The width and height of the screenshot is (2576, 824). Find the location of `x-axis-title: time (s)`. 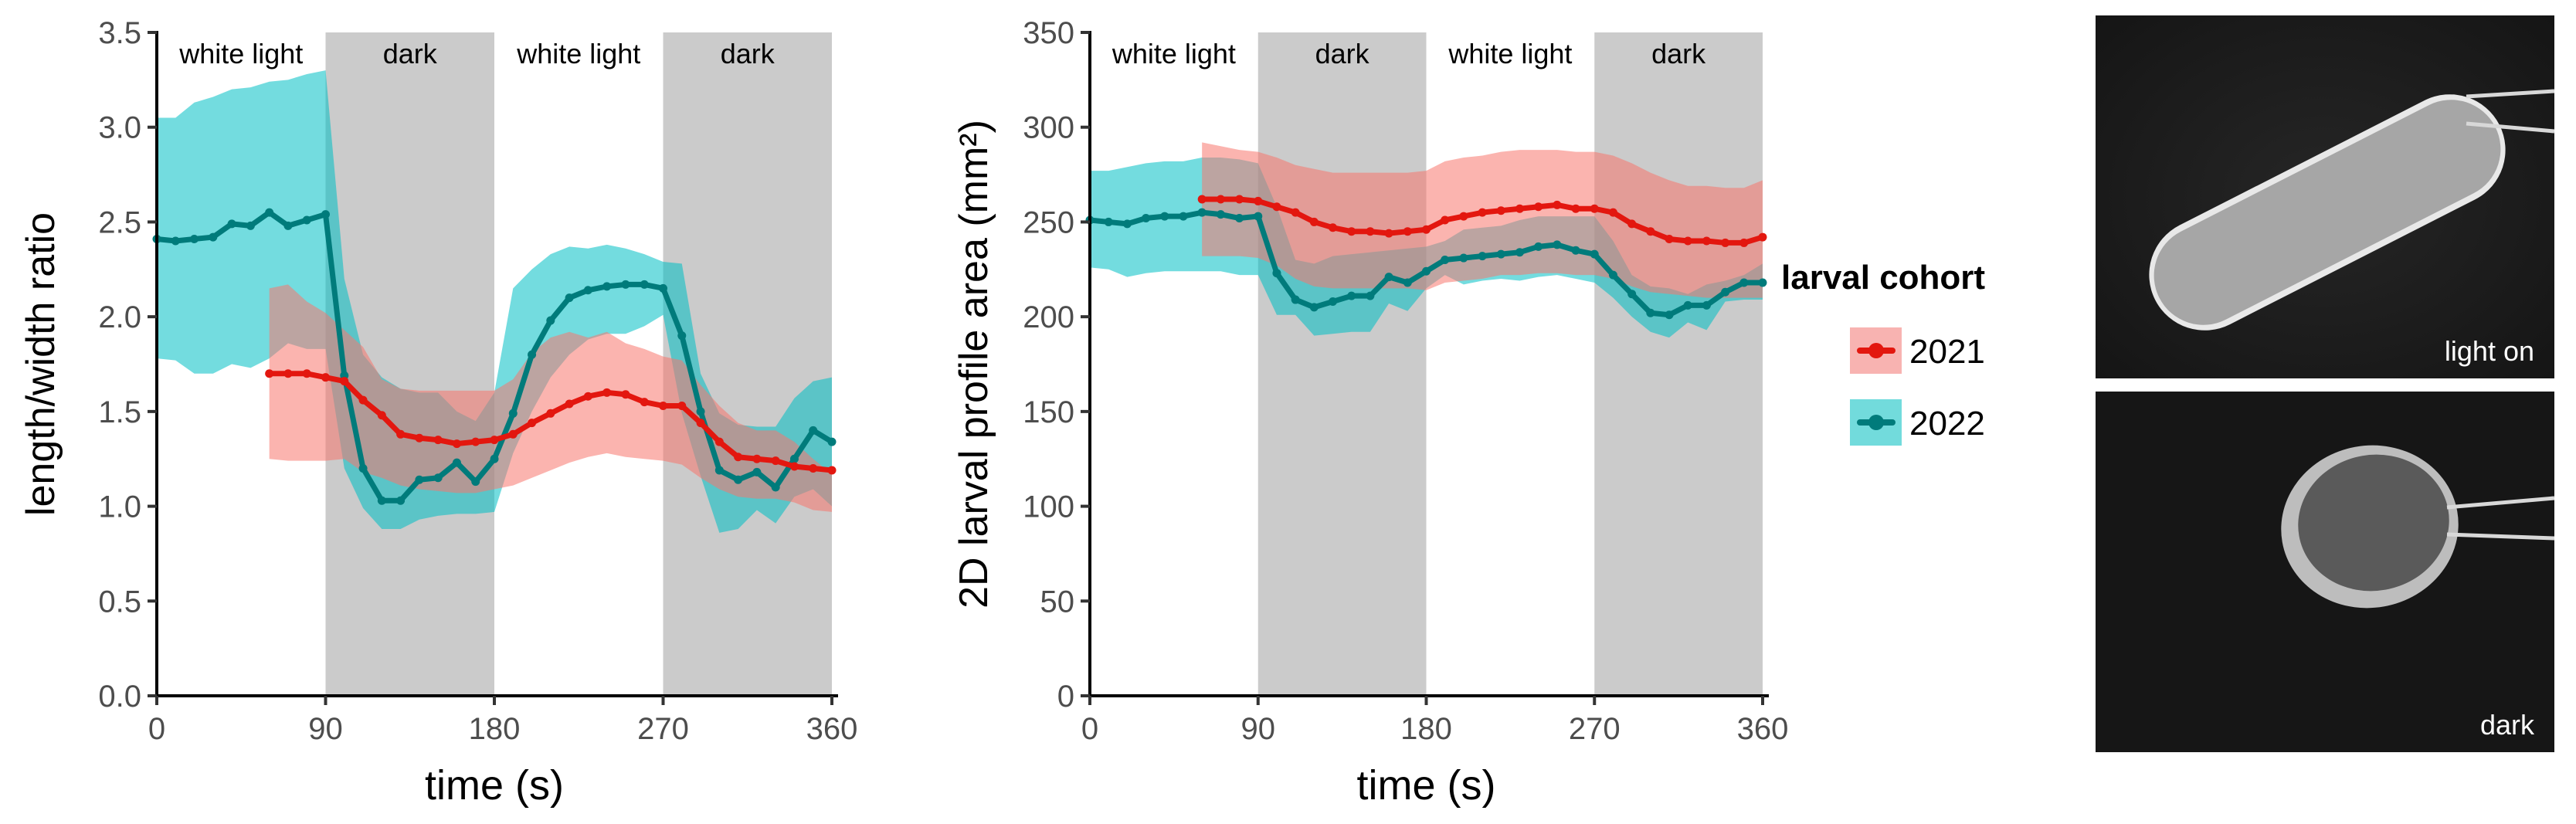

x-axis-title: time (s) is located at coordinates (494, 785).